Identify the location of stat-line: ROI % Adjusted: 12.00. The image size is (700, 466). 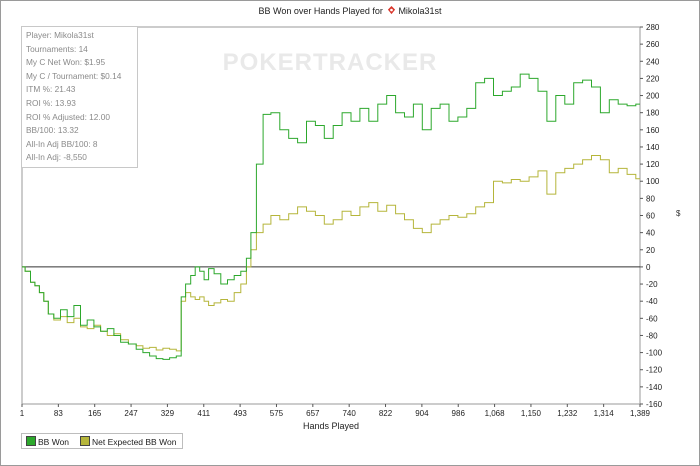
(68, 116).